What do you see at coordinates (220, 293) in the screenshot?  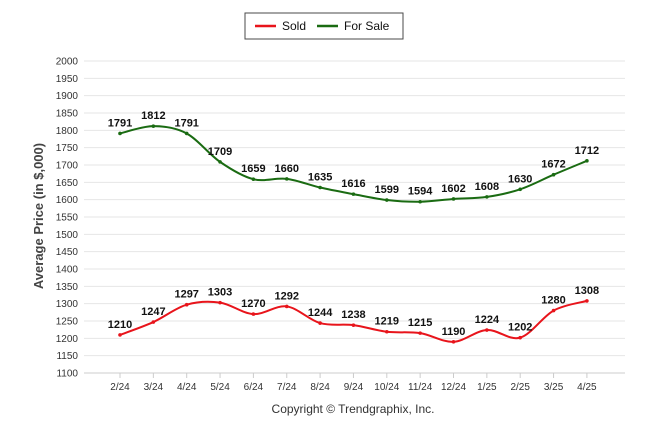 I see `data-label-sold: 1303` at bounding box center [220, 293].